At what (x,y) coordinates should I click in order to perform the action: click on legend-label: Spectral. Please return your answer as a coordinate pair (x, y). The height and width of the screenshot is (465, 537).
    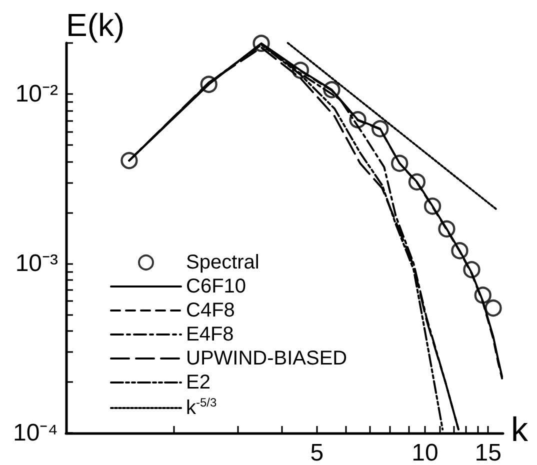
    Looking at the image, I should click on (223, 263).